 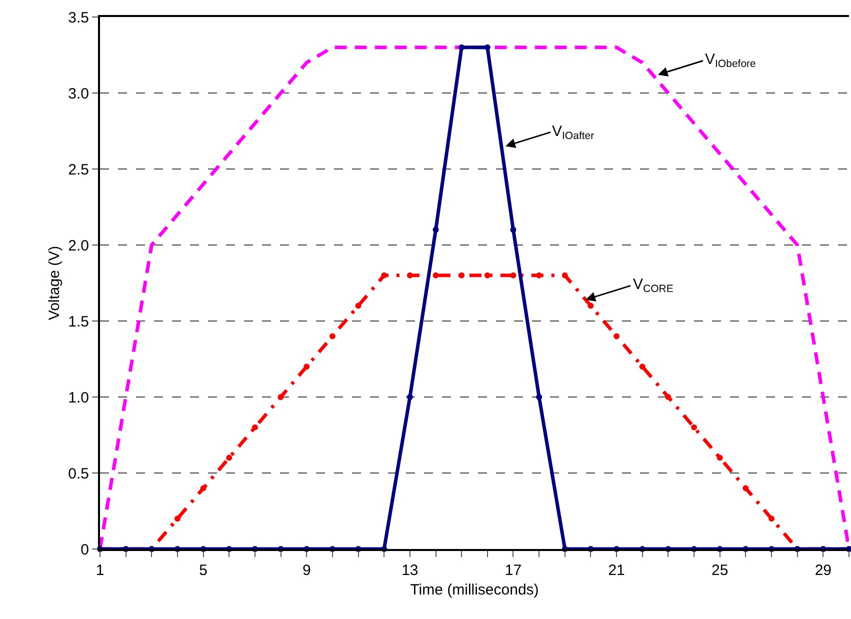 I want to click on y-tick-label: 1.5, so click(x=78, y=321).